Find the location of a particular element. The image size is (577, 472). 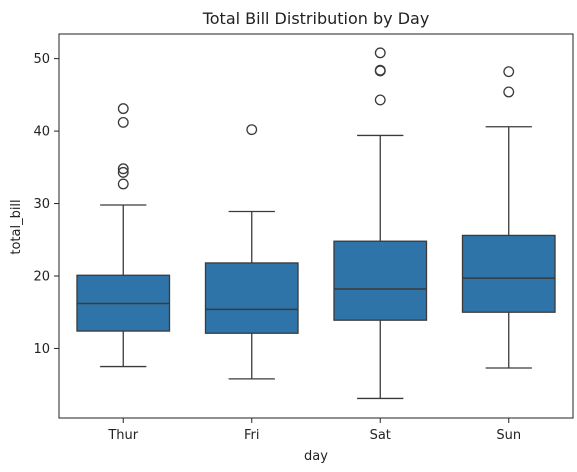

x-tick-label: Sun is located at coordinates (508, 435).